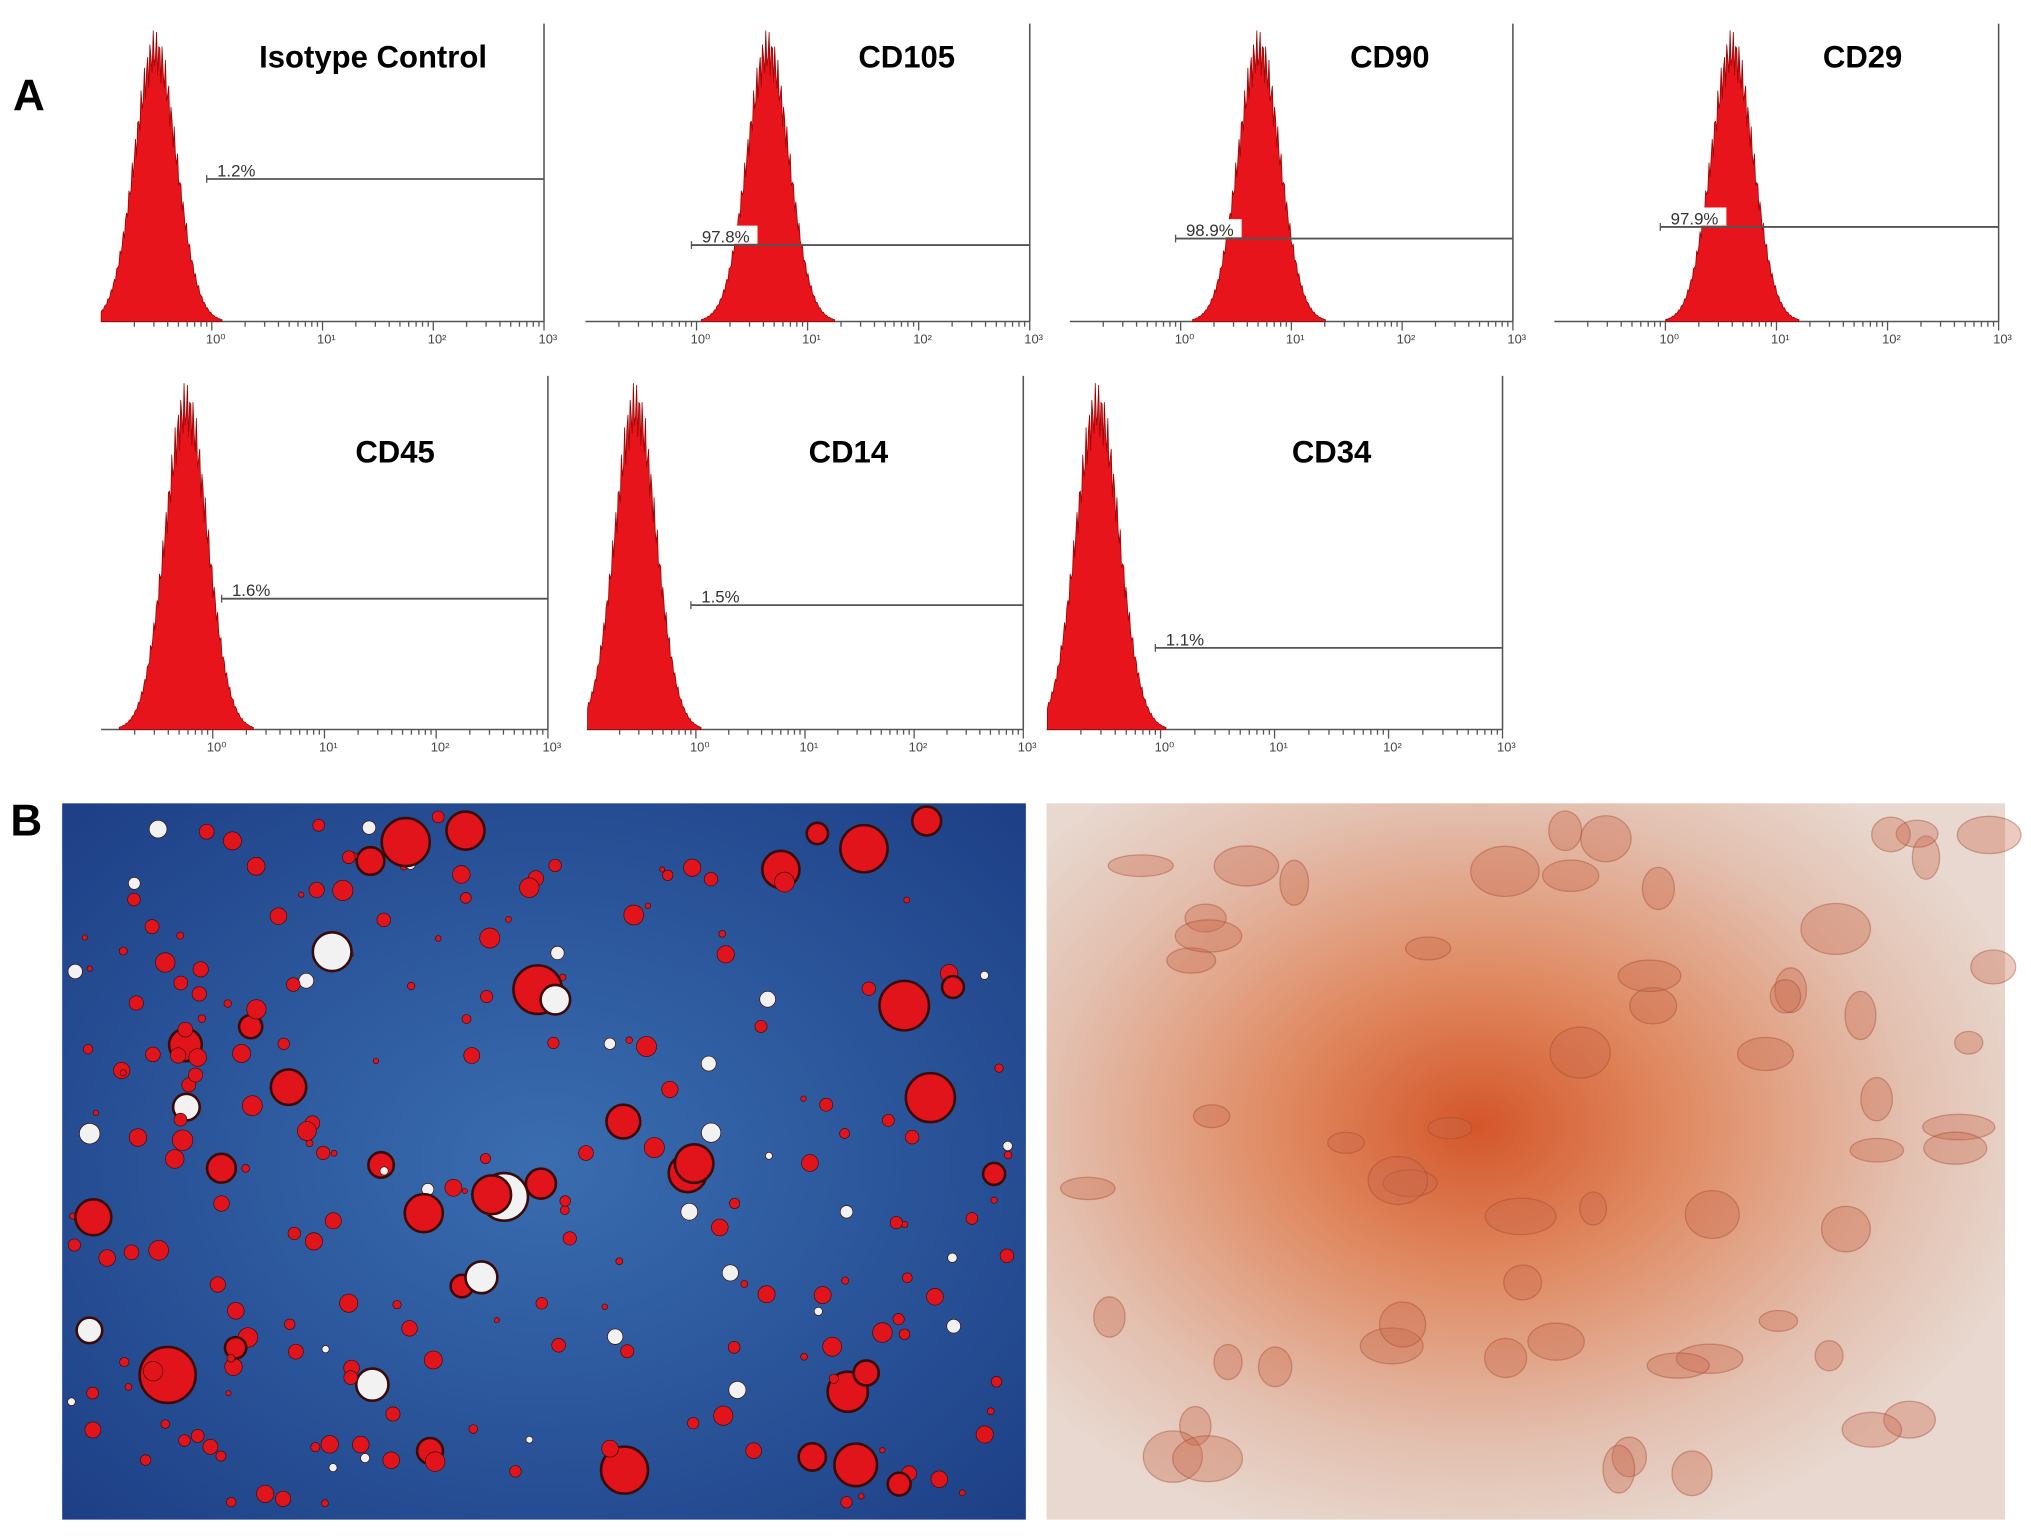 This screenshot has width=2031, height=1538. Describe the element at coordinates (1185, 639) in the screenshot. I see `gate-label: 1.1%` at that location.